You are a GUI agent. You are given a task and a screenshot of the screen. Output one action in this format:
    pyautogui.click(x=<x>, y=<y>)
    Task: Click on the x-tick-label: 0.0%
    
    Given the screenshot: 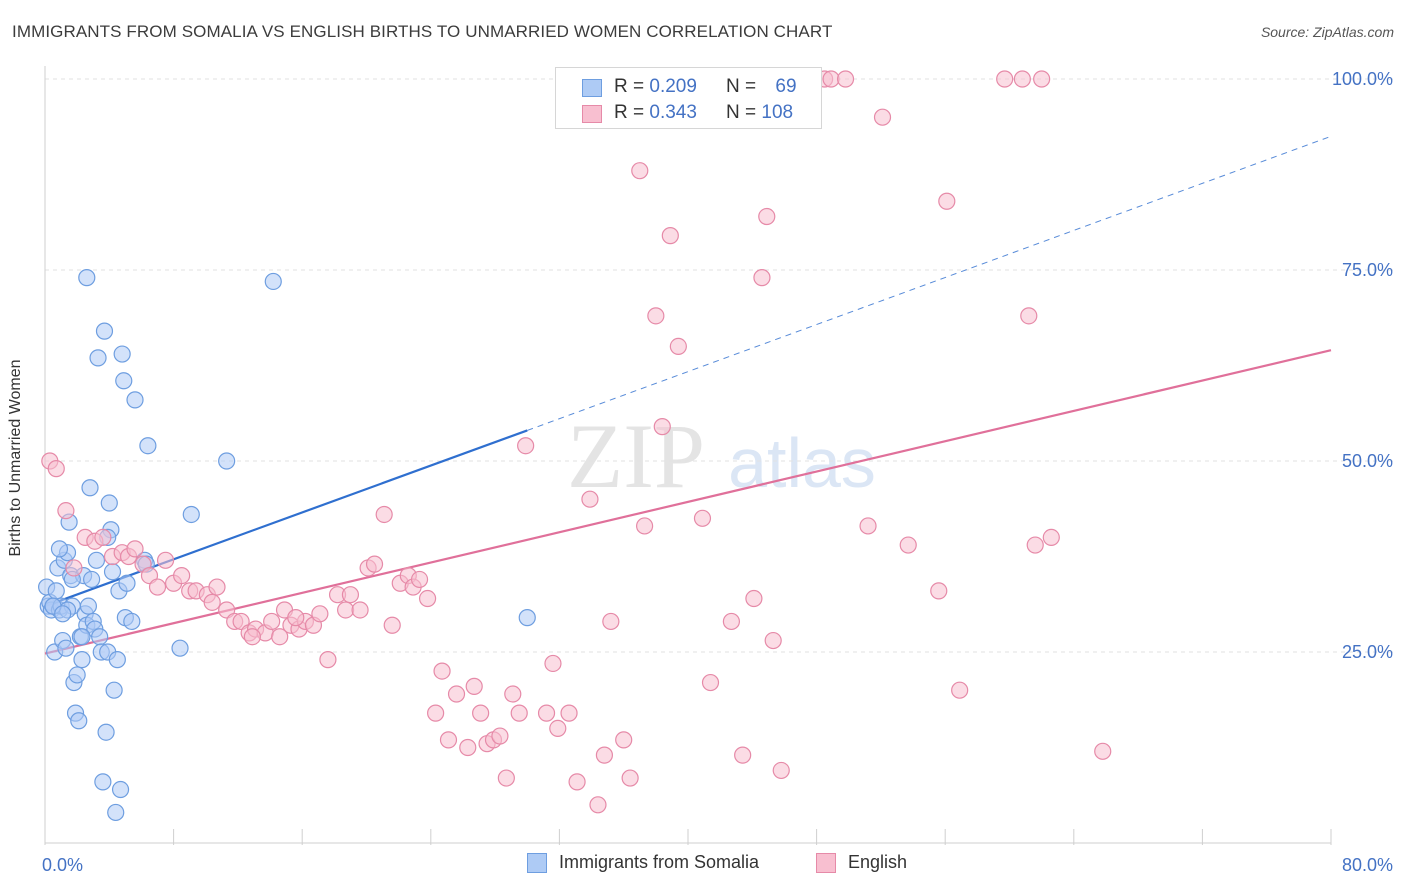 What is the action you would take?
    pyautogui.click(x=62, y=865)
    